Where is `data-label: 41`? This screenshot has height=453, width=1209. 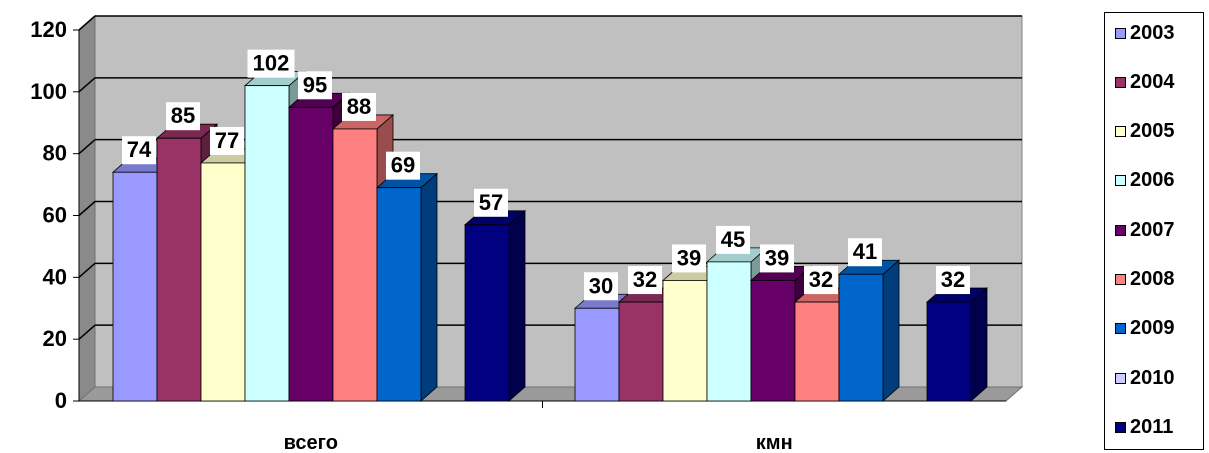 data-label: 41 is located at coordinates (865, 251).